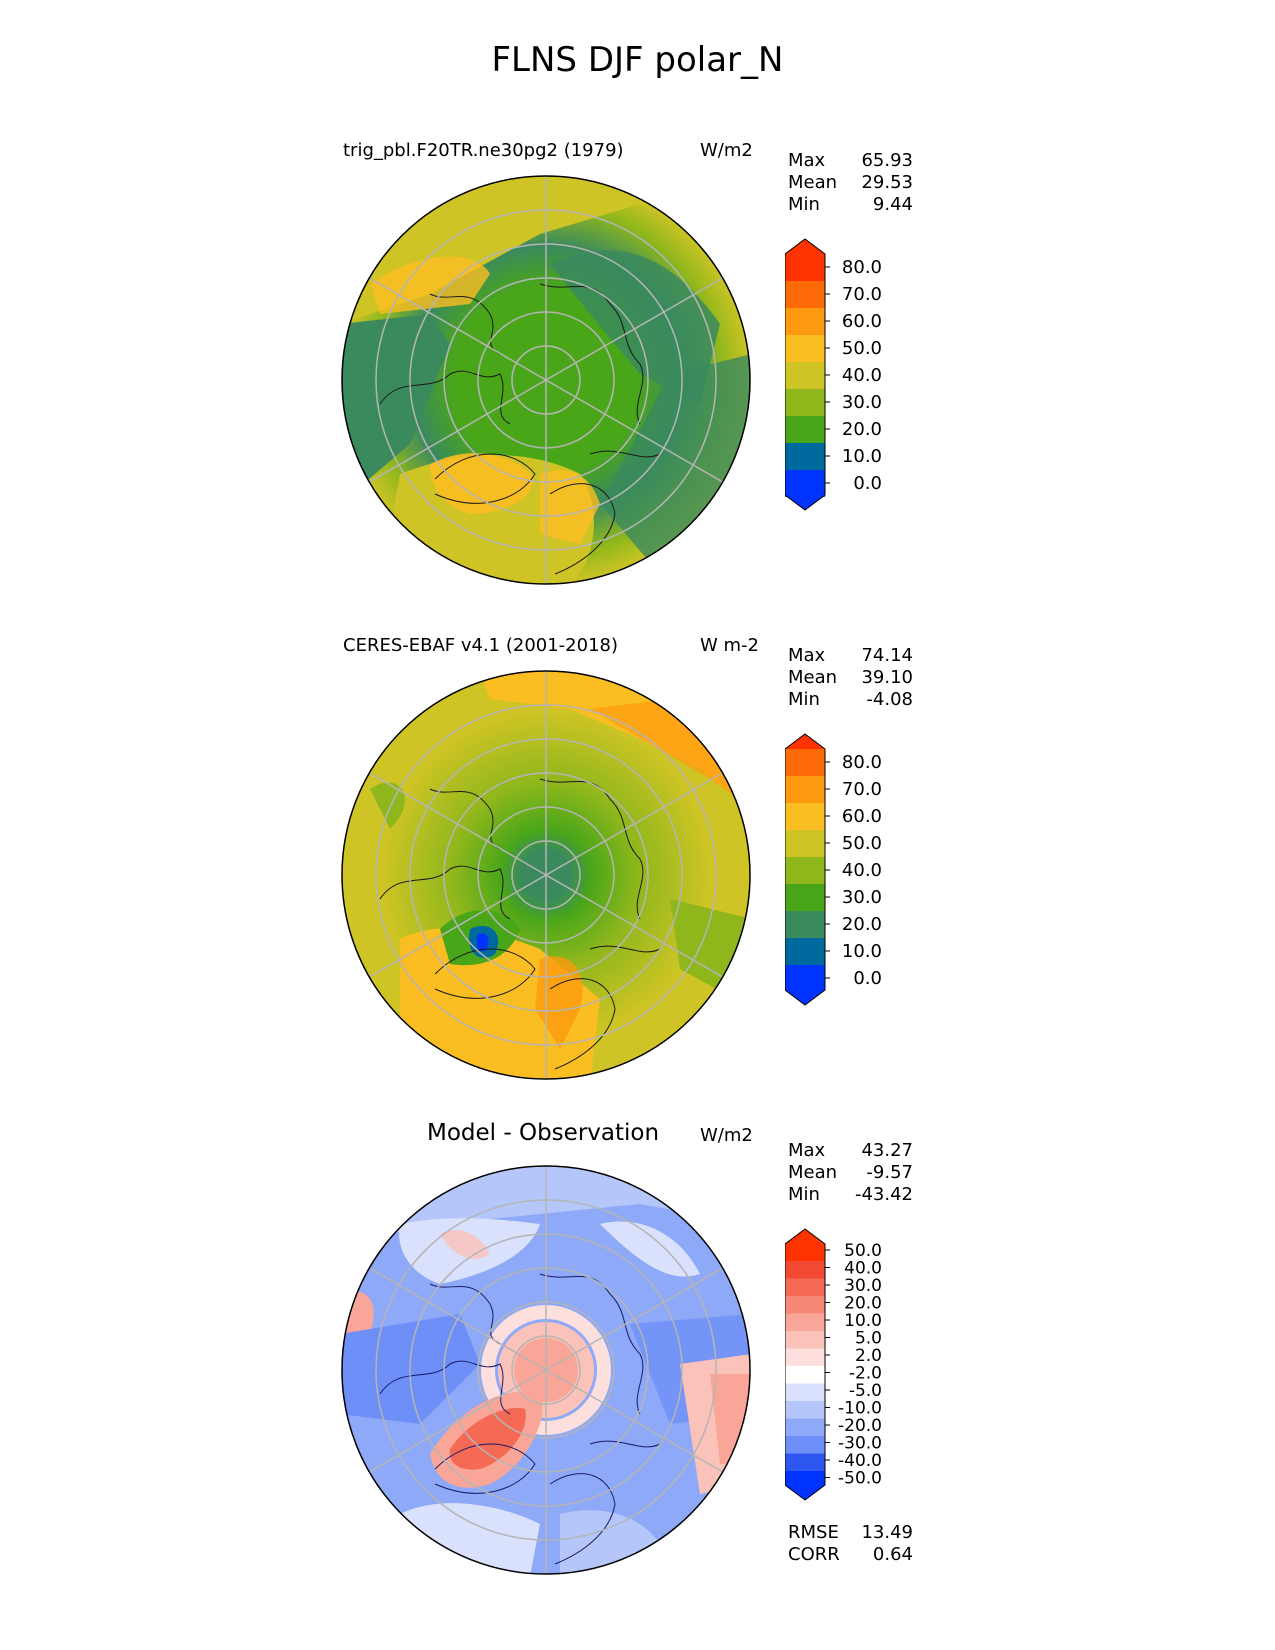 The width and height of the screenshot is (1275, 1650). What do you see at coordinates (543, 1133) in the screenshot?
I see `panel-title: Model - Observation` at bounding box center [543, 1133].